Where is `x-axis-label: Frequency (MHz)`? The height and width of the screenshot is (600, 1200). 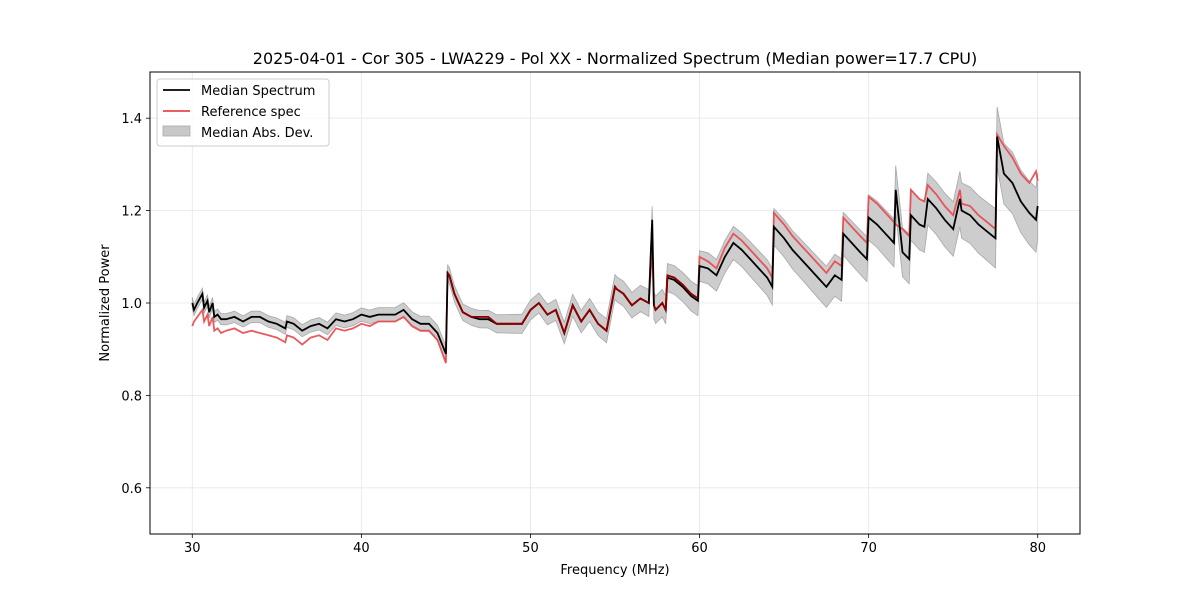
x-axis-label: Frequency (MHz) is located at coordinates (614, 570).